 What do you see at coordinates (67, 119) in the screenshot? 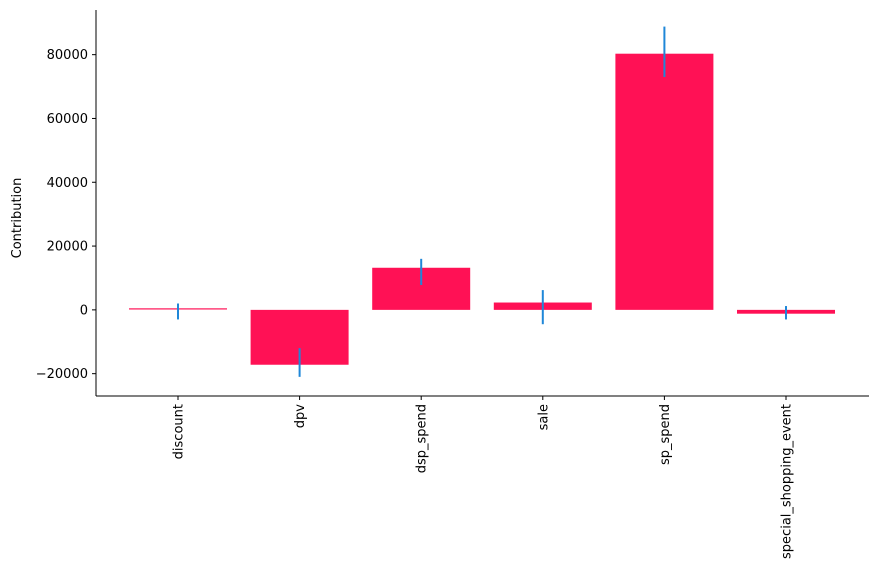
I see `y-tick-label: 60000` at bounding box center [67, 119].